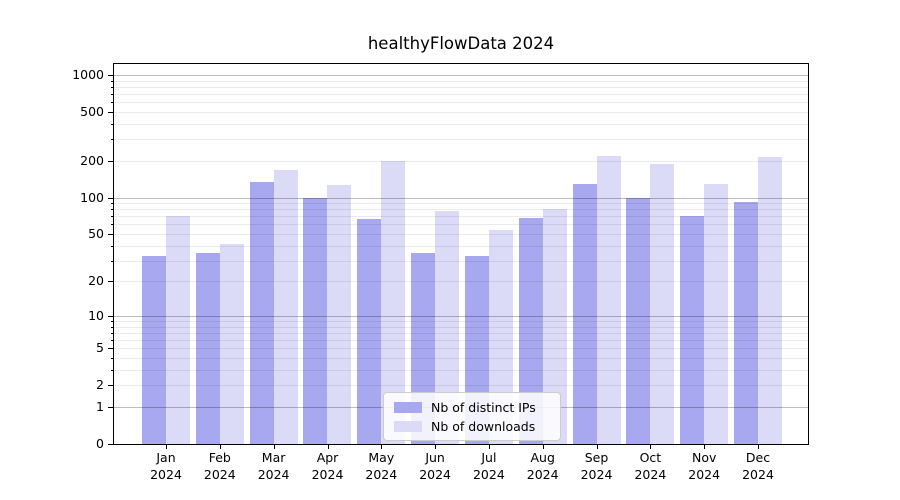 Image resolution: width=900 pixels, height=500 pixels. Describe the element at coordinates (436, 447) in the screenshot. I see `x-tick-jun` at that location.